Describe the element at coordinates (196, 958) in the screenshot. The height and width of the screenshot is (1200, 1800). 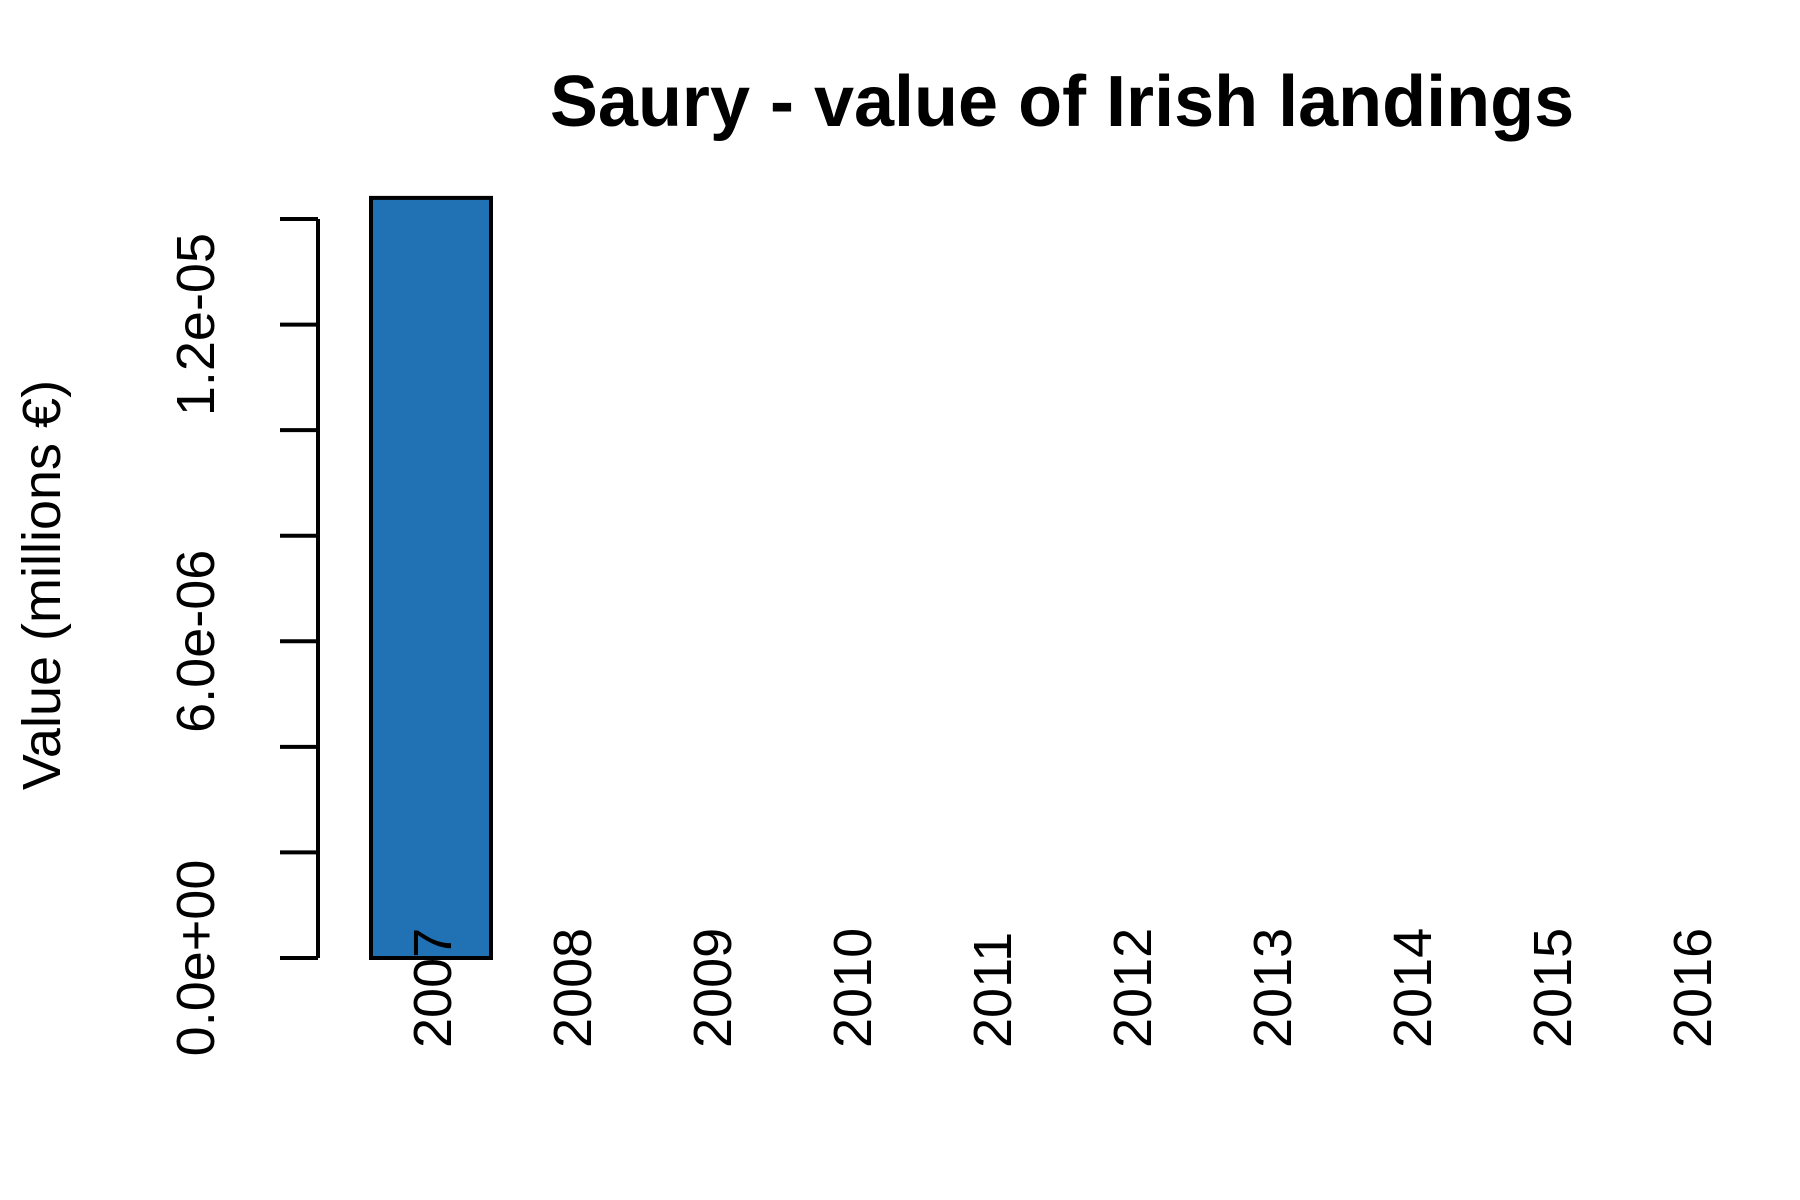
I see `y-tick-label: 0.0e+00` at that location.